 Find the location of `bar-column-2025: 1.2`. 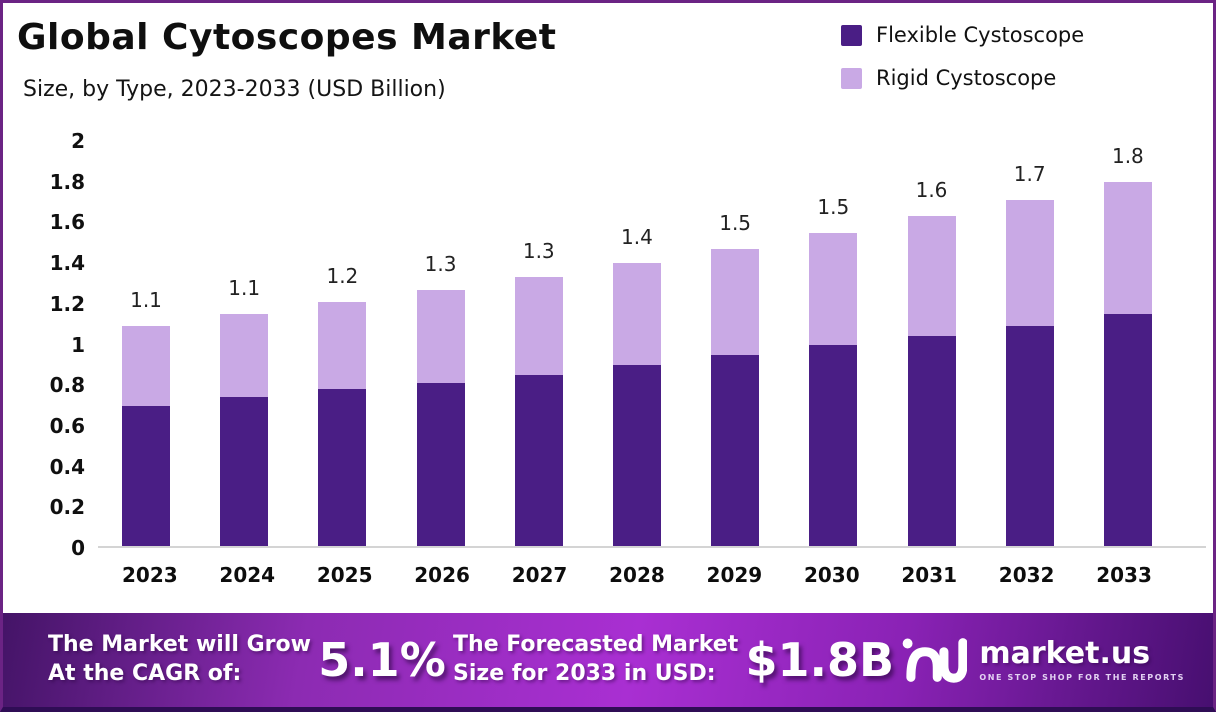

bar-column-2025: 1.2 is located at coordinates (342, 404).